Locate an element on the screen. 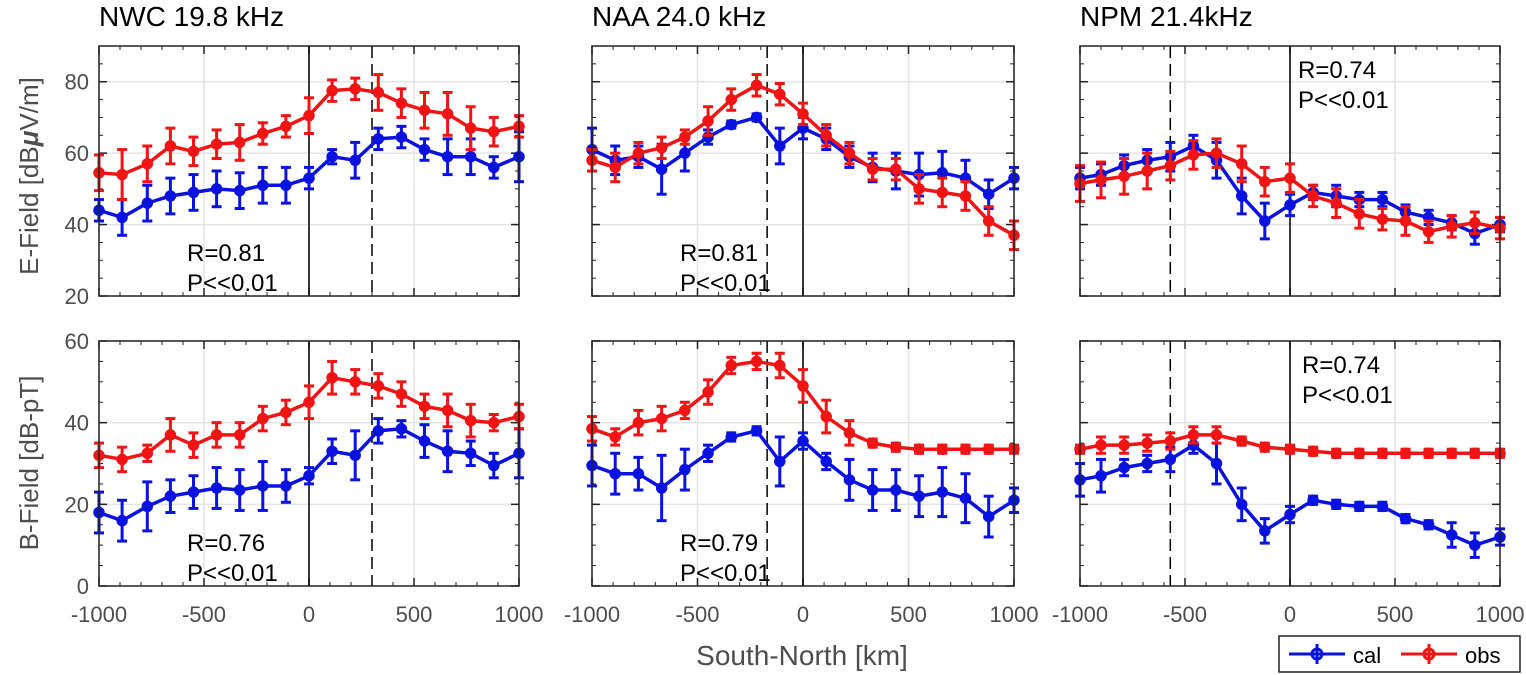 This screenshot has width=1526, height=675. panel-1-b-xtick-label: 1000 is located at coordinates (519, 614).